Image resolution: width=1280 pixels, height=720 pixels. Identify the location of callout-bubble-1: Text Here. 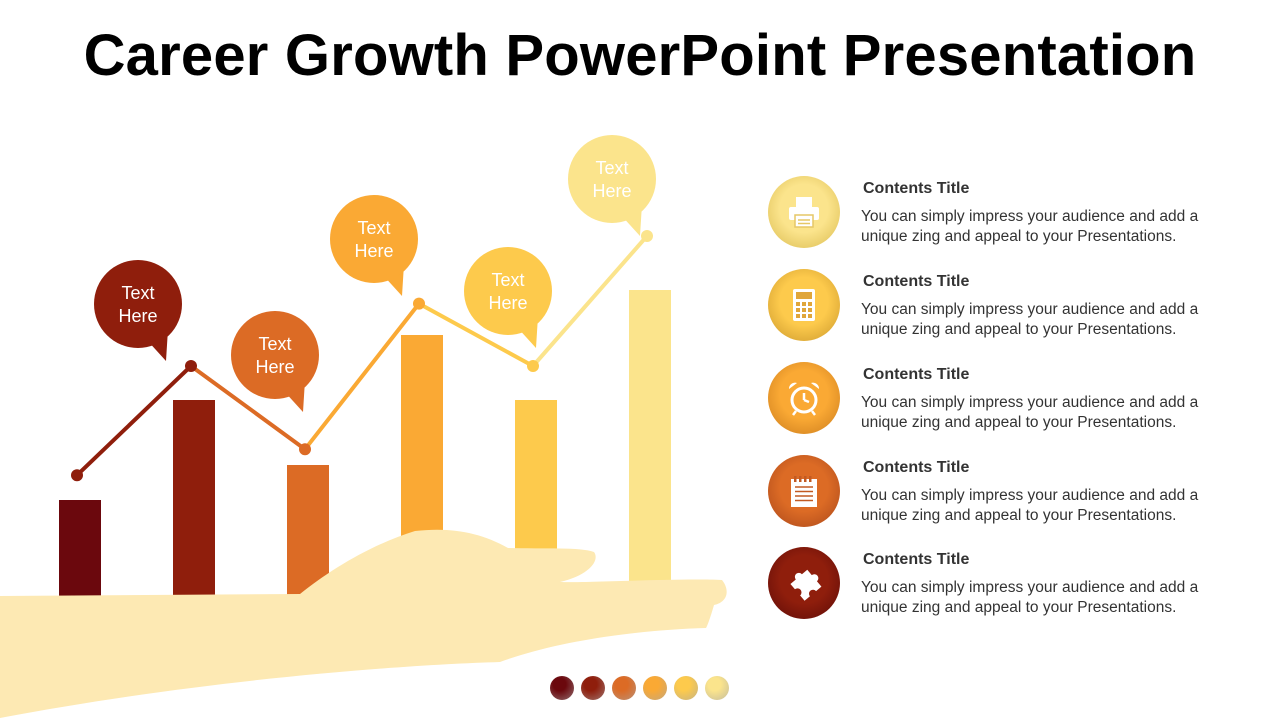
(138, 310).